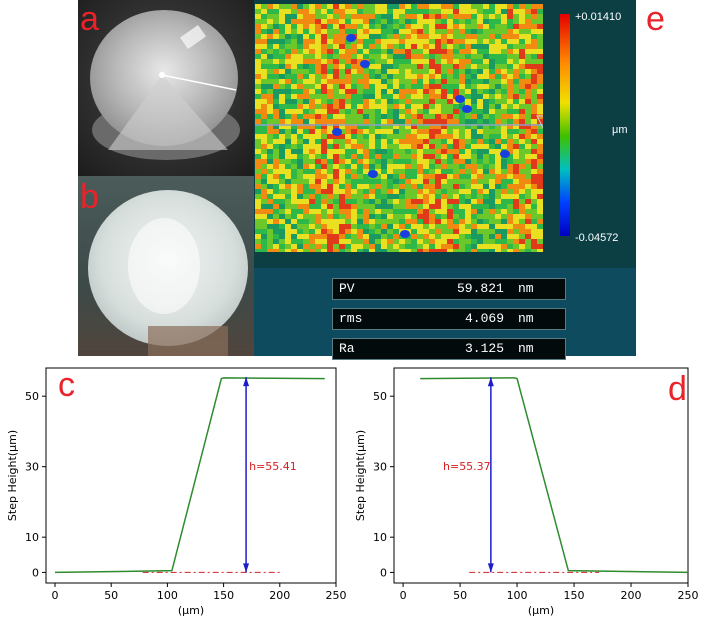  What do you see at coordinates (539, 122) in the screenshot?
I see `profile-line-marker-icon` at bounding box center [539, 122].